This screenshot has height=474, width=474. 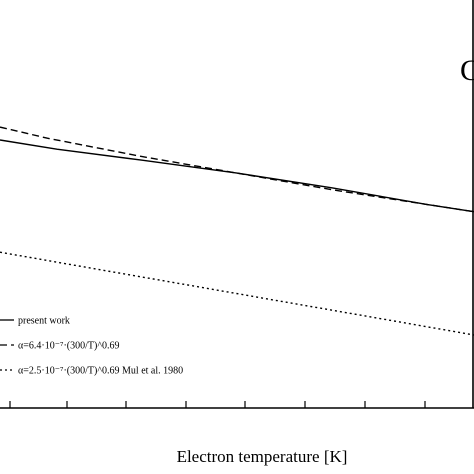 What do you see at coordinates (467, 70) in the screenshot?
I see `panel-label: C` at bounding box center [467, 70].